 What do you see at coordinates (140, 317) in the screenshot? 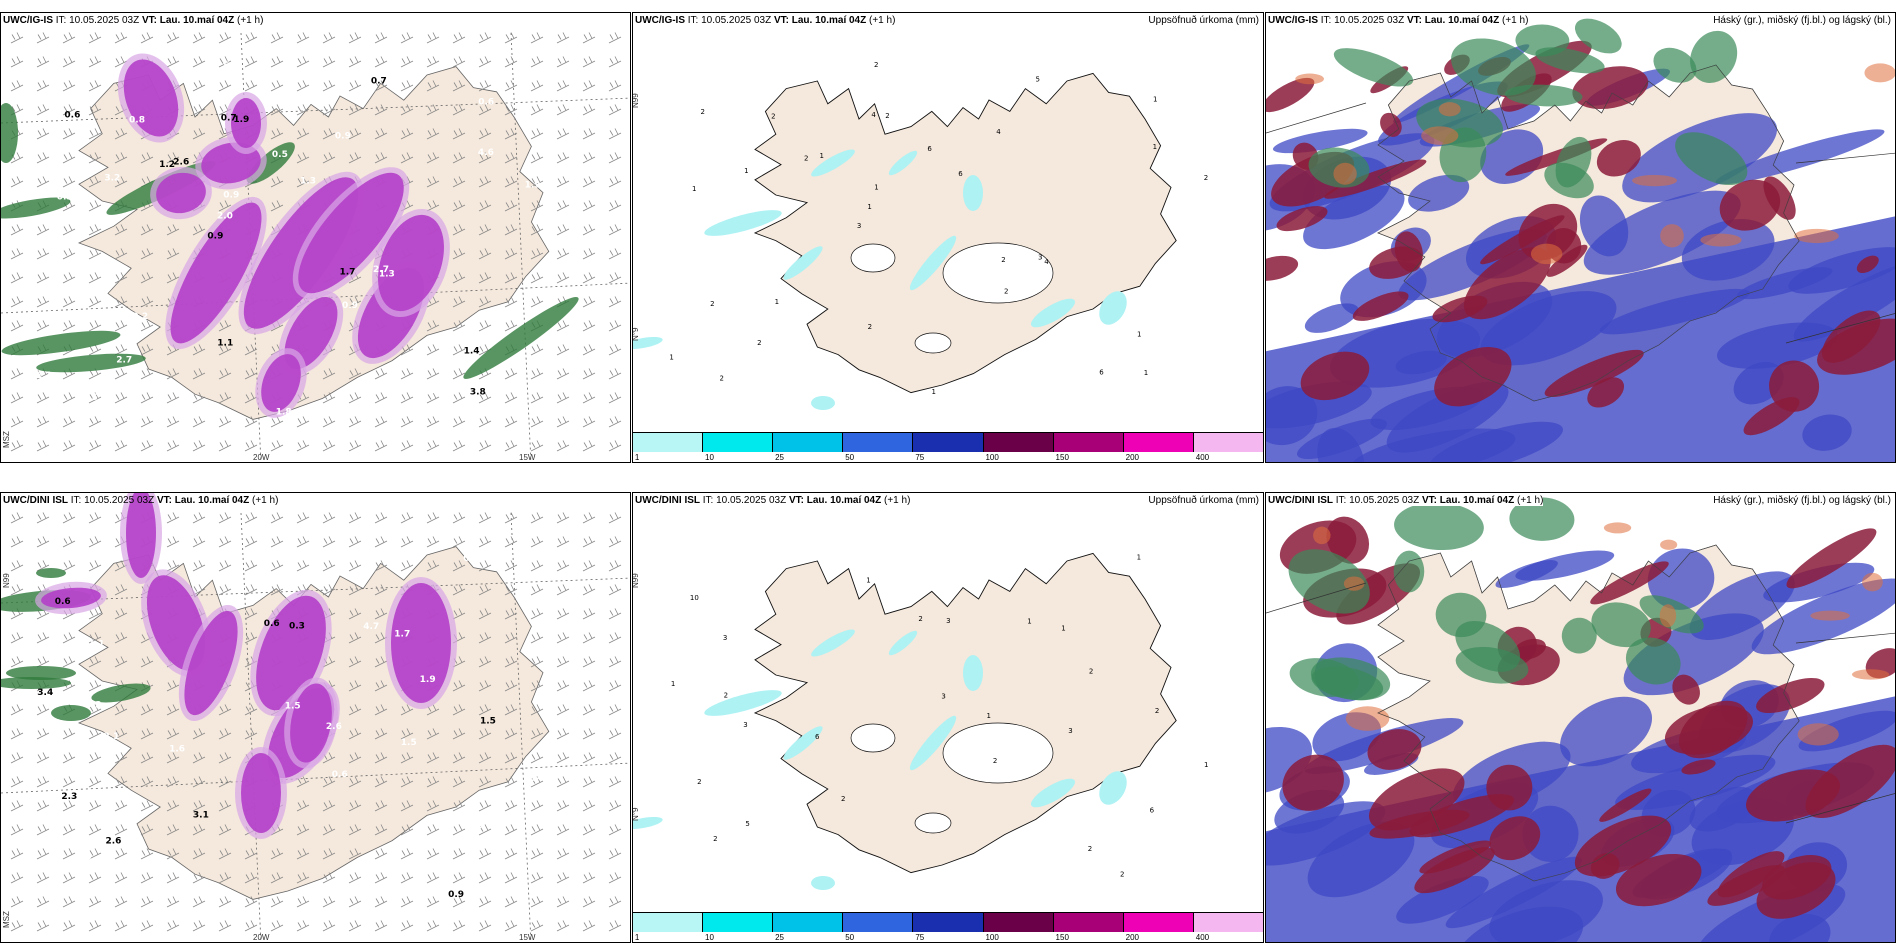
I see `precip-value: 0.2` at bounding box center [140, 317].